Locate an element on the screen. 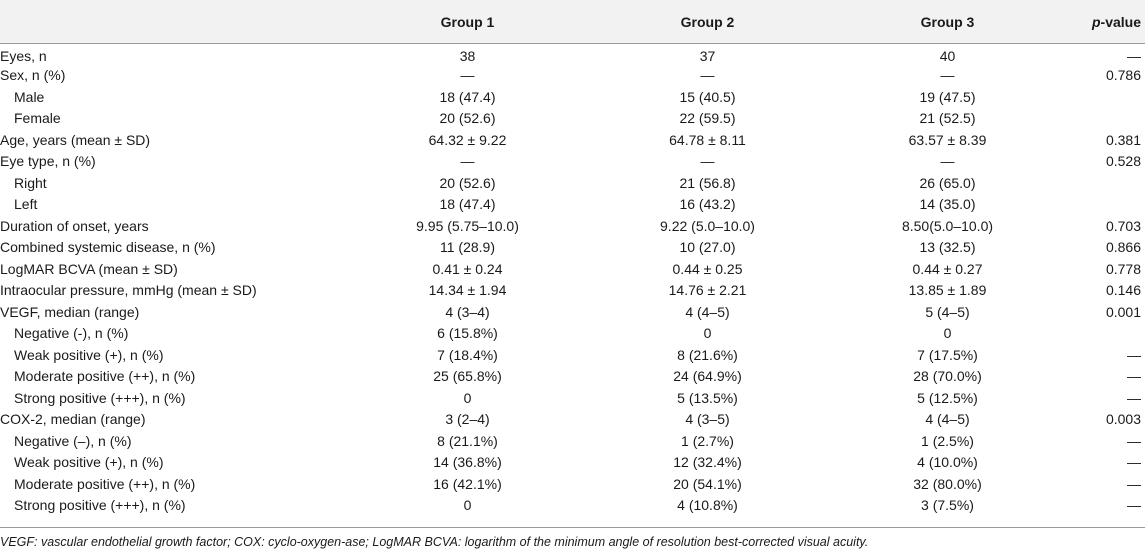  cell-group-3: 13.85 ± 1.89 is located at coordinates (947, 290).